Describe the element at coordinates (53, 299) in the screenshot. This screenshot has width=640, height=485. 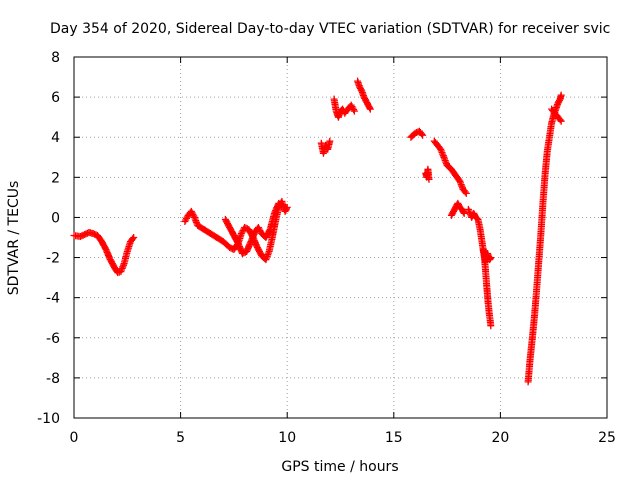
I see `y-tick-label: -4` at that location.